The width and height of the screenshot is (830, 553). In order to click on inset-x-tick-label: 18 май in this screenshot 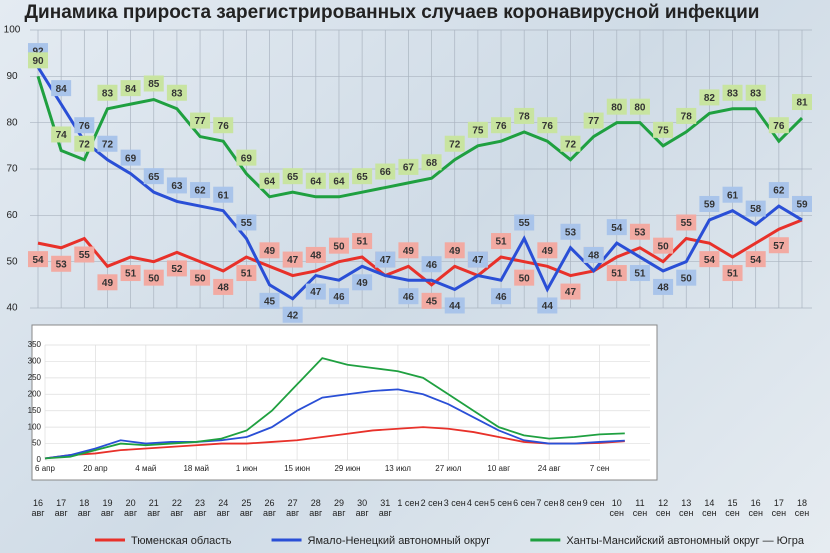, I will do `click(196, 468)`.